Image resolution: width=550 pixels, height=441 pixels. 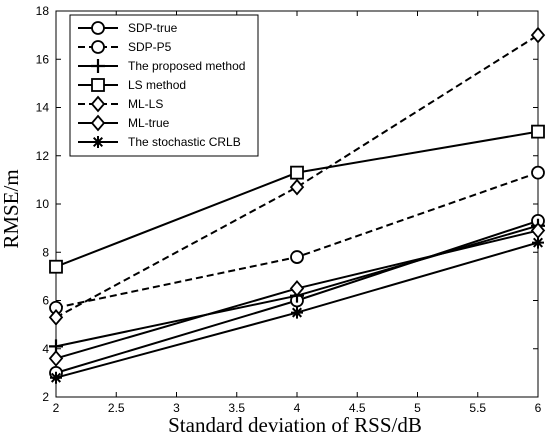 I want to click on legend-label: ML-true, so click(x=149, y=123).